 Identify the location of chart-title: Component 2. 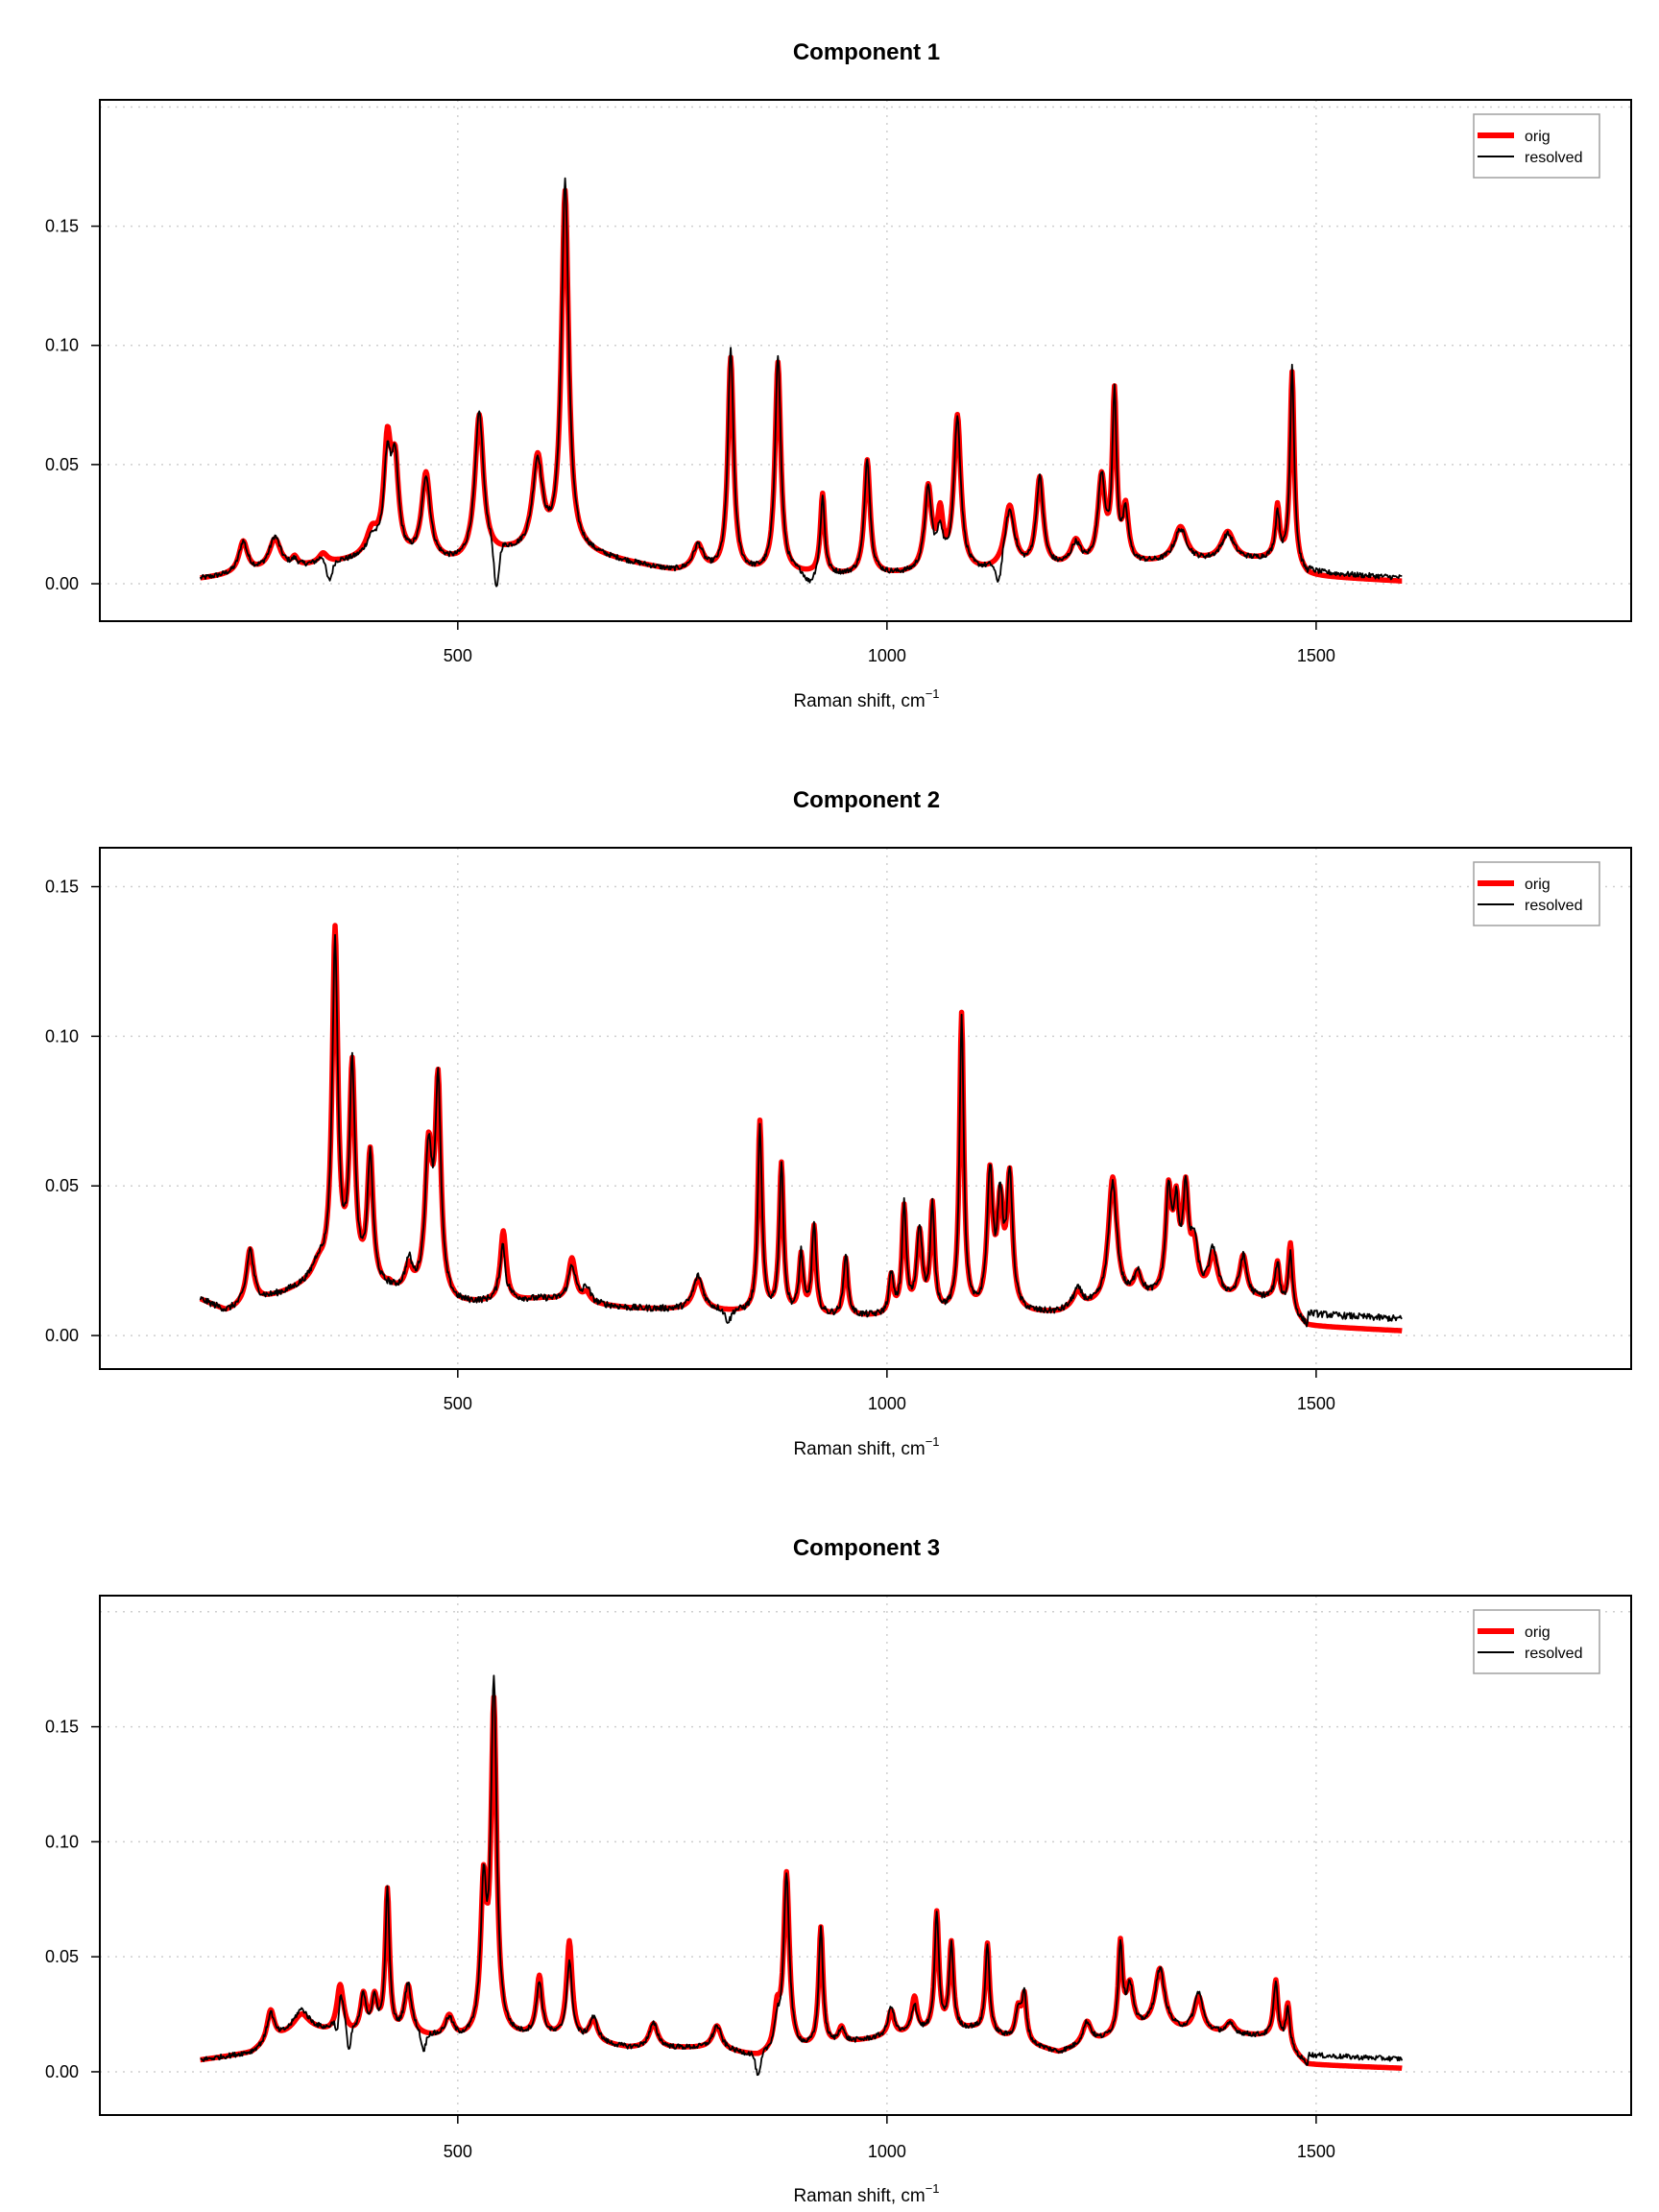
(866, 800).